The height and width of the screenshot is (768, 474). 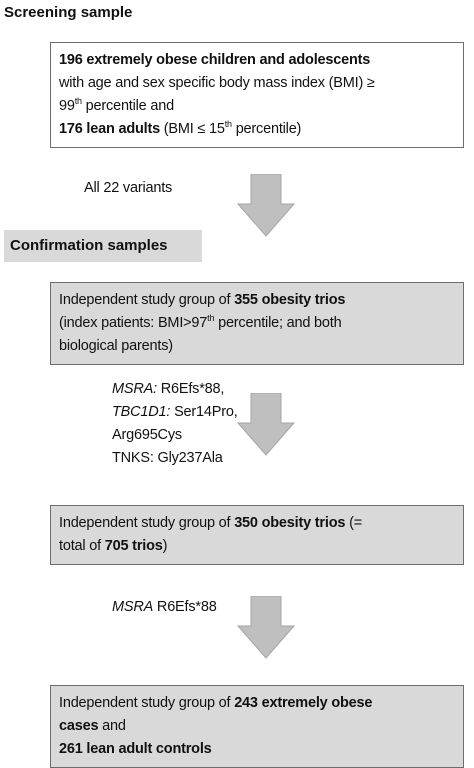 What do you see at coordinates (278, 323) in the screenshot?
I see `text: percentile; and both` at bounding box center [278, 323].